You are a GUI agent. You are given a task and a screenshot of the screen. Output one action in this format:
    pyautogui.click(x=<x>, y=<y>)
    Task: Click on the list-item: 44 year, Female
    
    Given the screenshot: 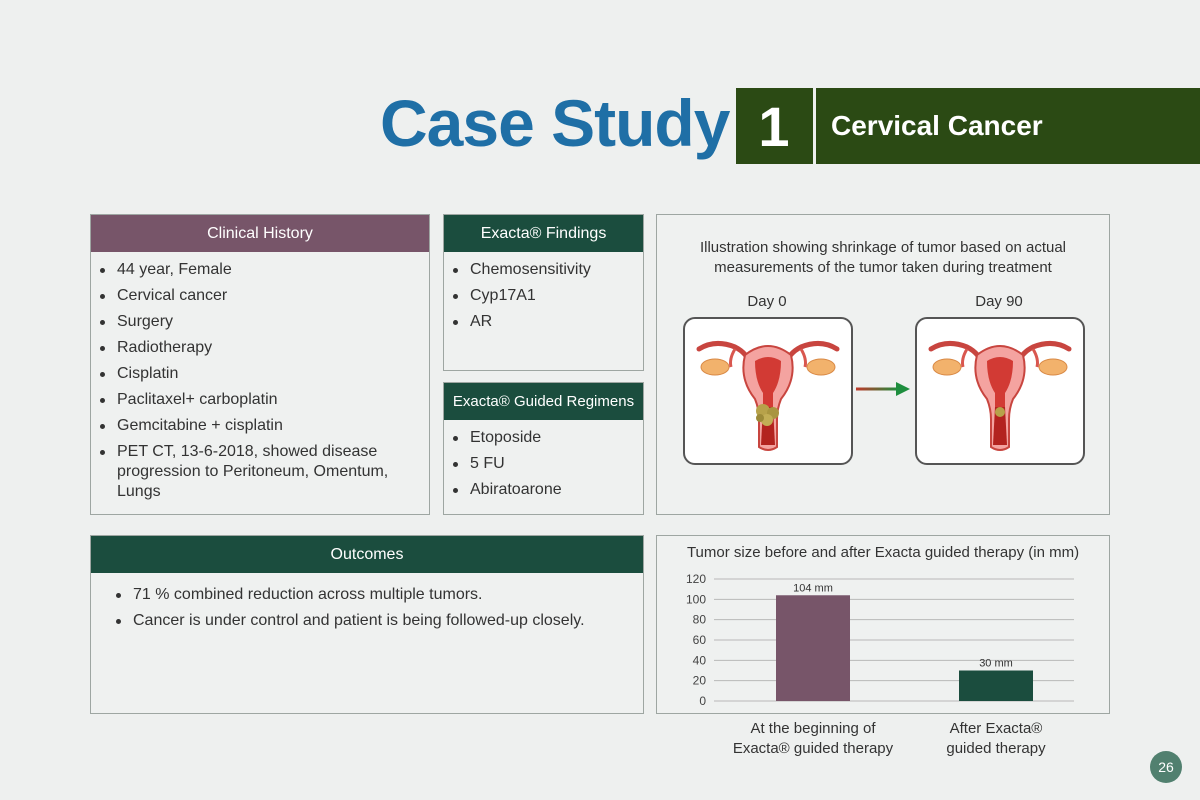 What is the action you would take?
    pyautogui.click(x=259, y=270)
    